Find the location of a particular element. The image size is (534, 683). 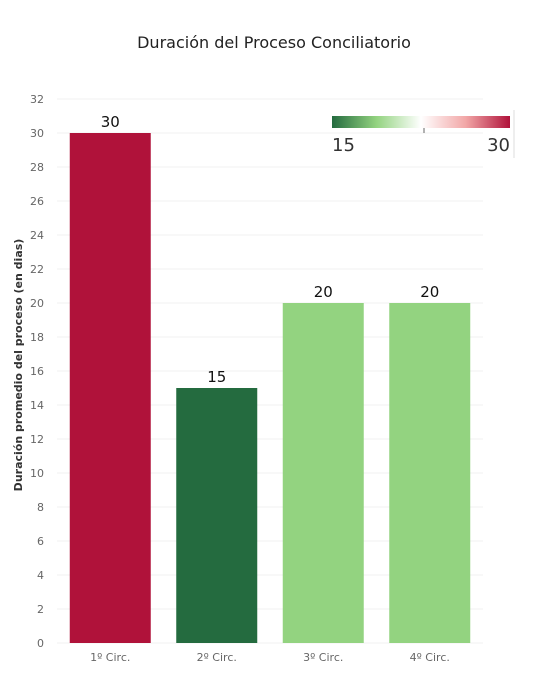

y-tick-label: 18 is located at coordinates (37, 337).